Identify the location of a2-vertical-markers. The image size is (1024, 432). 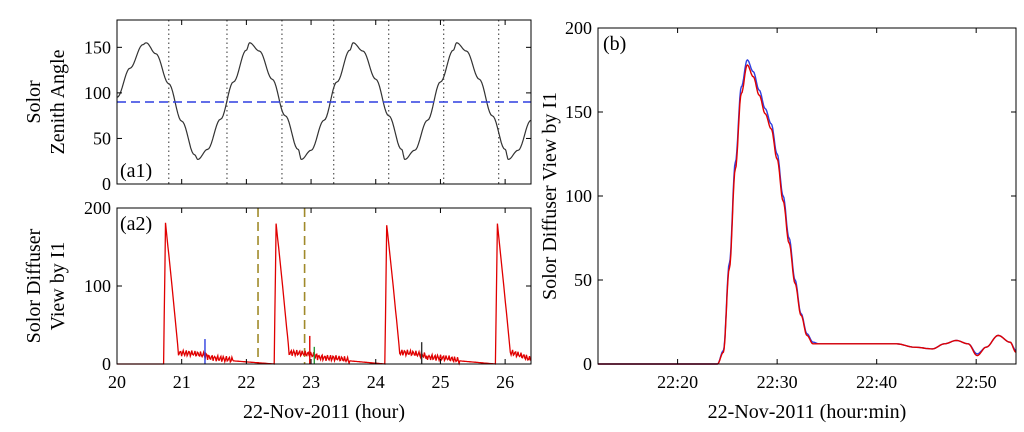
(281, 286).